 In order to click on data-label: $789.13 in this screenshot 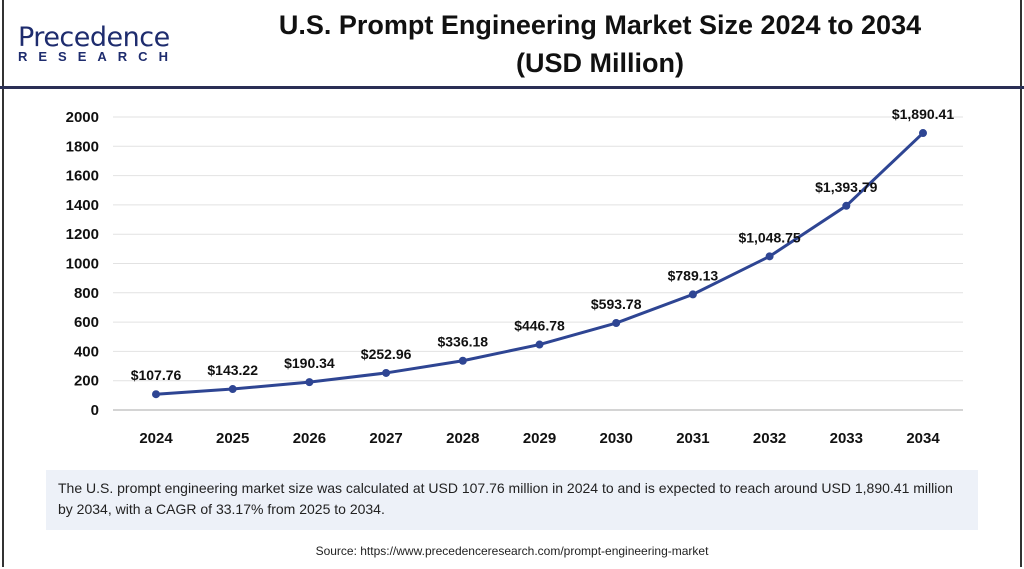, I will do `click(693, 275)`.